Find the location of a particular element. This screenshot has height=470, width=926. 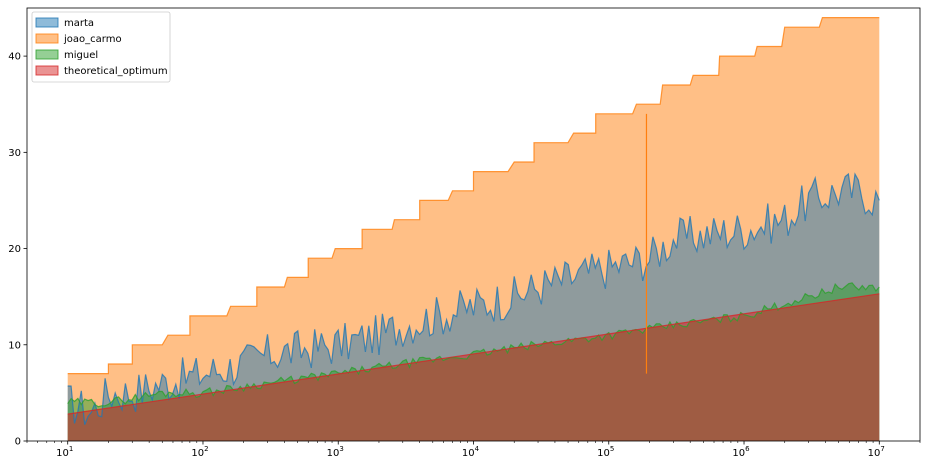

x-tick-label: 10⁴ is located at coordinates (471, 452).